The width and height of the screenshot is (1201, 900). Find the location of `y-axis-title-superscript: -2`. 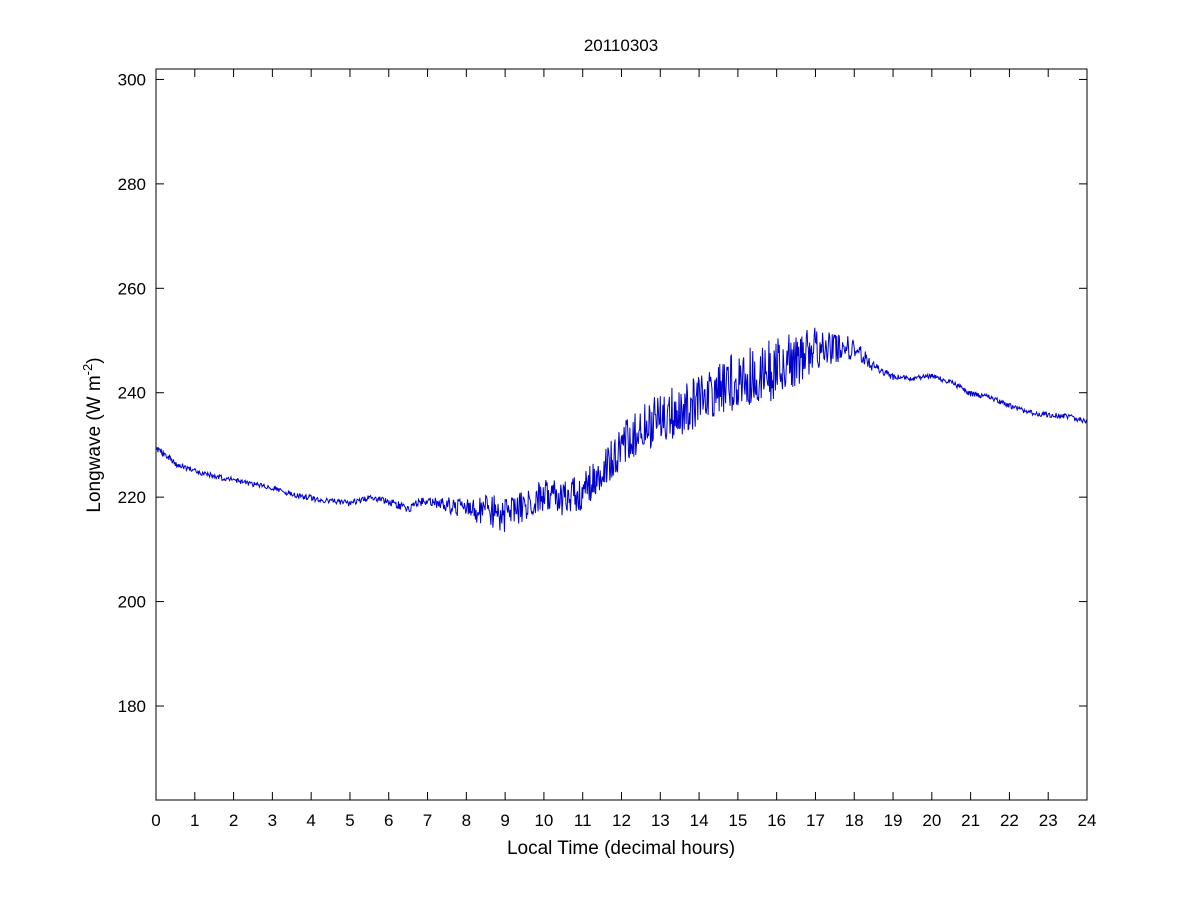

y-axis-title-superscript: -2 is located at coordinates (87, 370).